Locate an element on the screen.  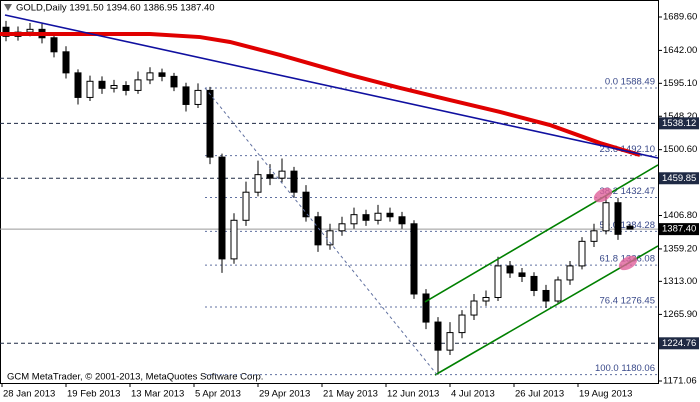
fibo-label: 38.2 1432.47 is located at coordinates (627, 191).